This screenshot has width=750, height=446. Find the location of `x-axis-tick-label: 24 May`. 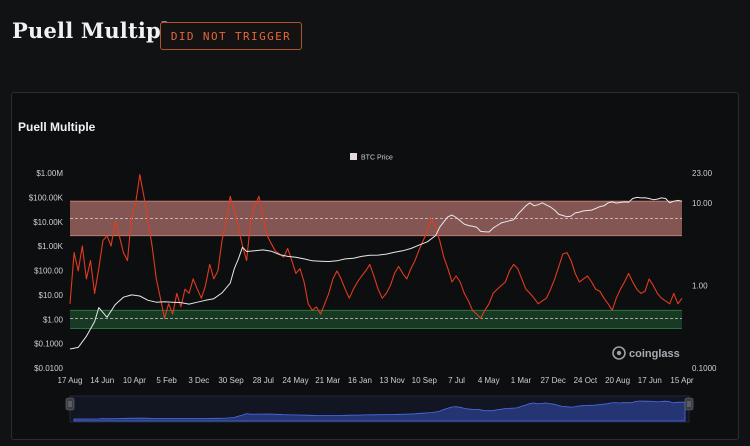

x-axis-tick-label: 24 May is located at coordinates (295, 380).